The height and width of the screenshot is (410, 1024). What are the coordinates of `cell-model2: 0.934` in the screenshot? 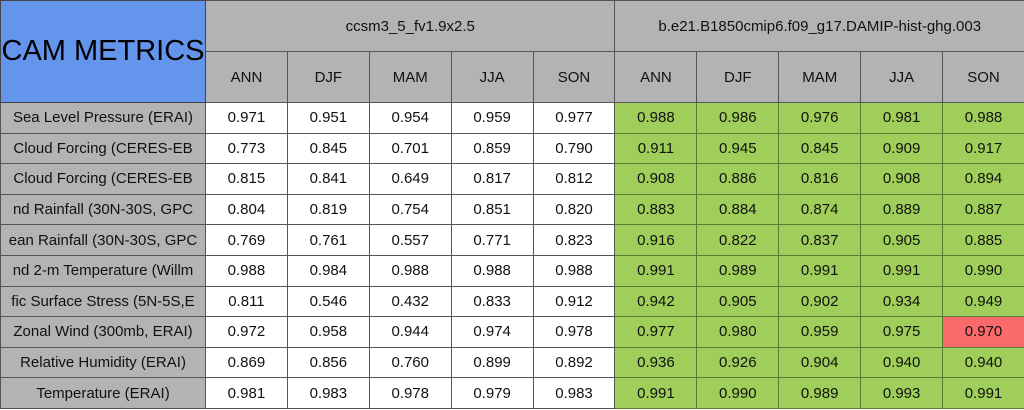 It's located at (902, 301).